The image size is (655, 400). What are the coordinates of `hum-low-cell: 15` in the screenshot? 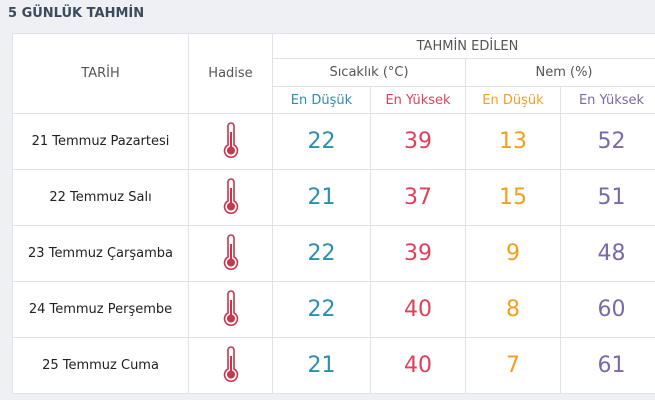 It's located at (513, 197).